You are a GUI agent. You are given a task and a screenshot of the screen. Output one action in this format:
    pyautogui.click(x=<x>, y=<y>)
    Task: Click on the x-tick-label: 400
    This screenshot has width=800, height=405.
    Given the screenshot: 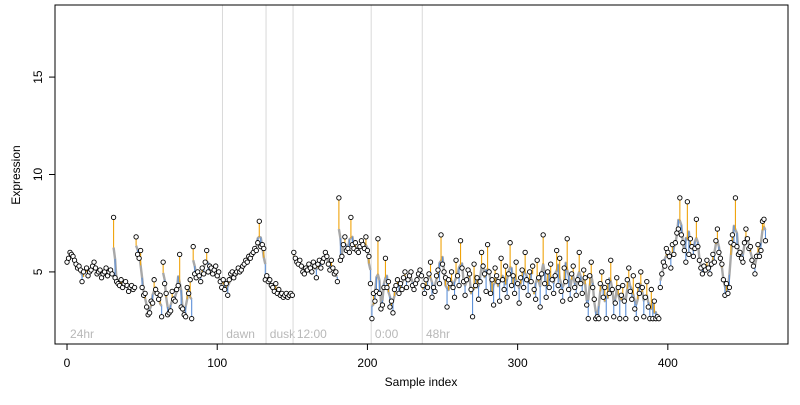 What is the action you would take?
    pyautogui.click(x=668, y=363)
    